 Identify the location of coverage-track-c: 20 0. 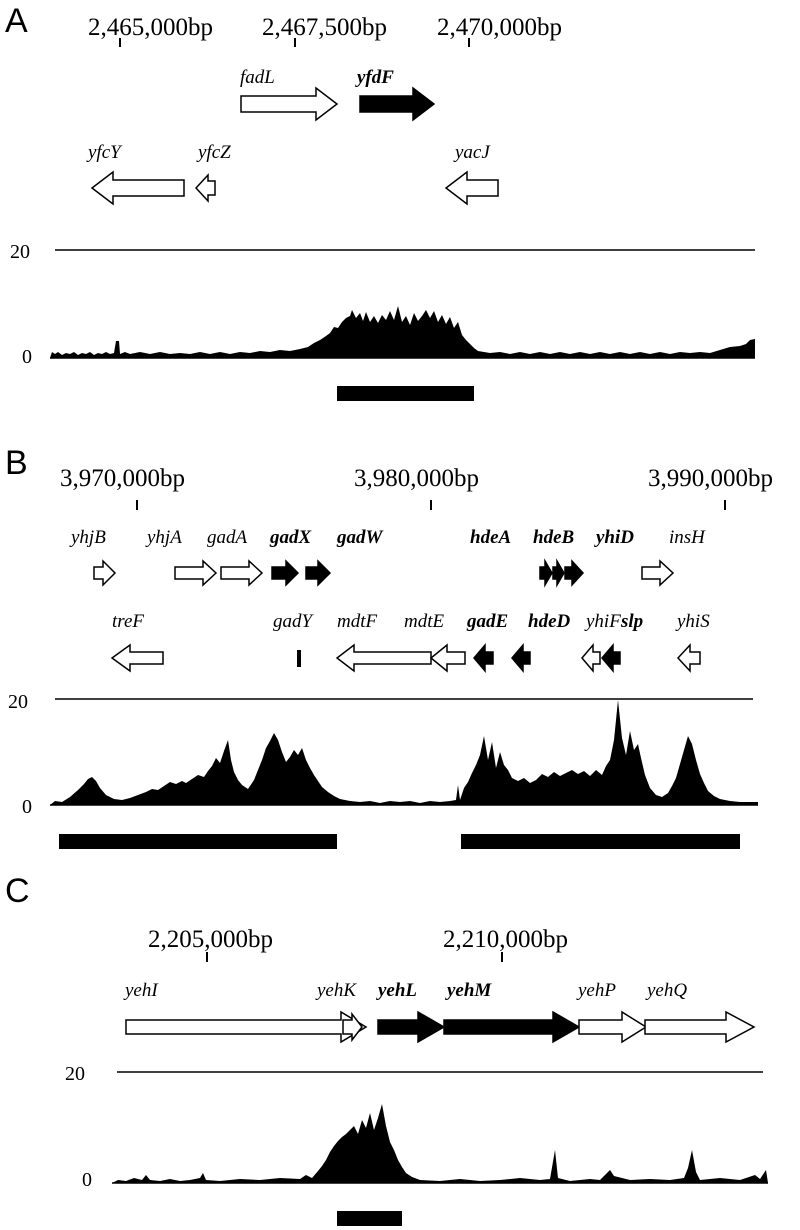
(416, 1127).